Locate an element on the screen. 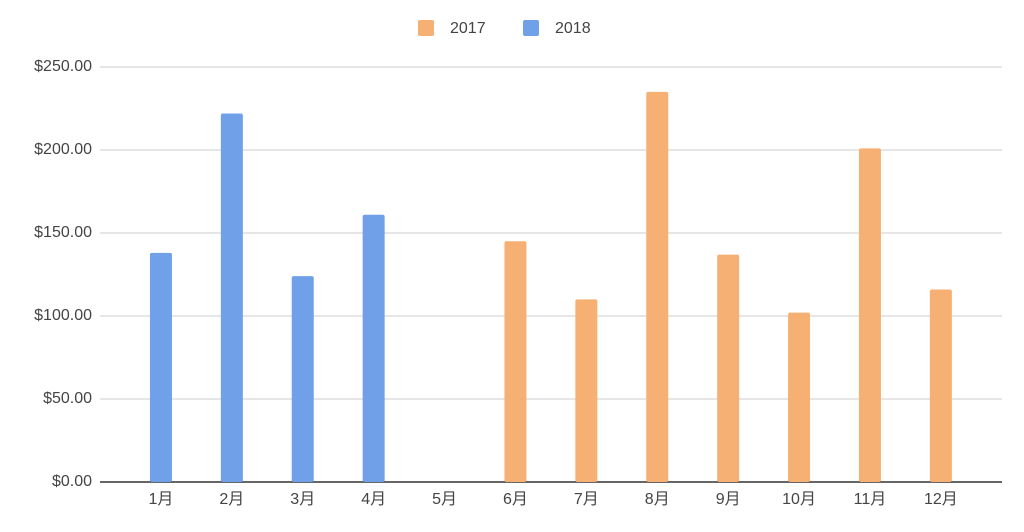 Image resolution: width=1024 pixels, height=532 pixels. y-tick-label: $250.00 is located at coordinates (63, 66).